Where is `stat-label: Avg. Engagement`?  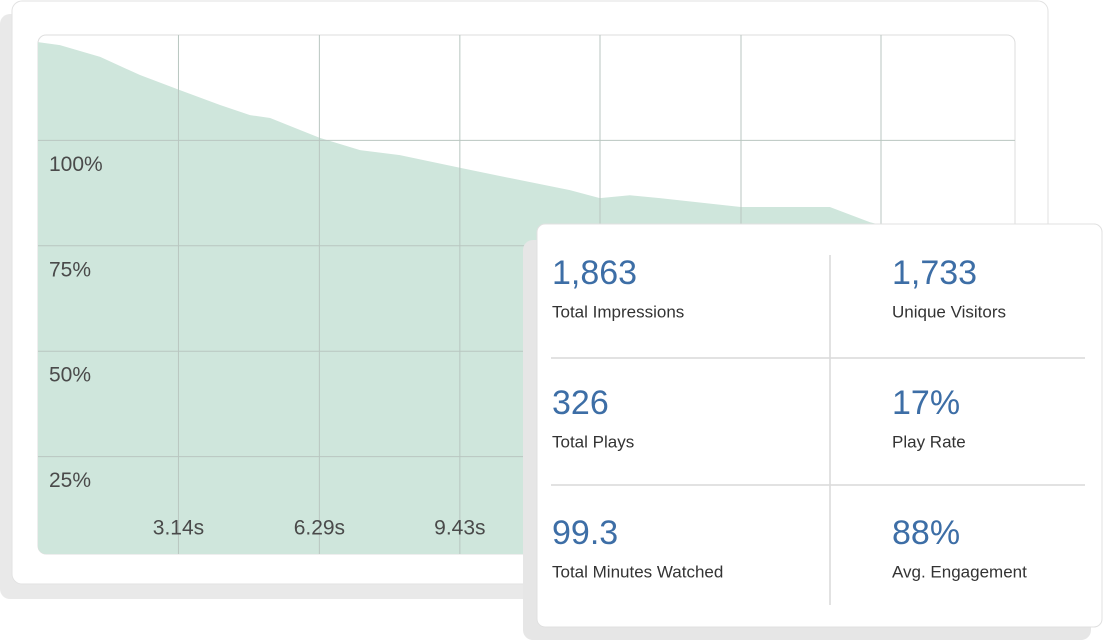 stat-label: Avg. Engagement is located at coordinates (959, 571).